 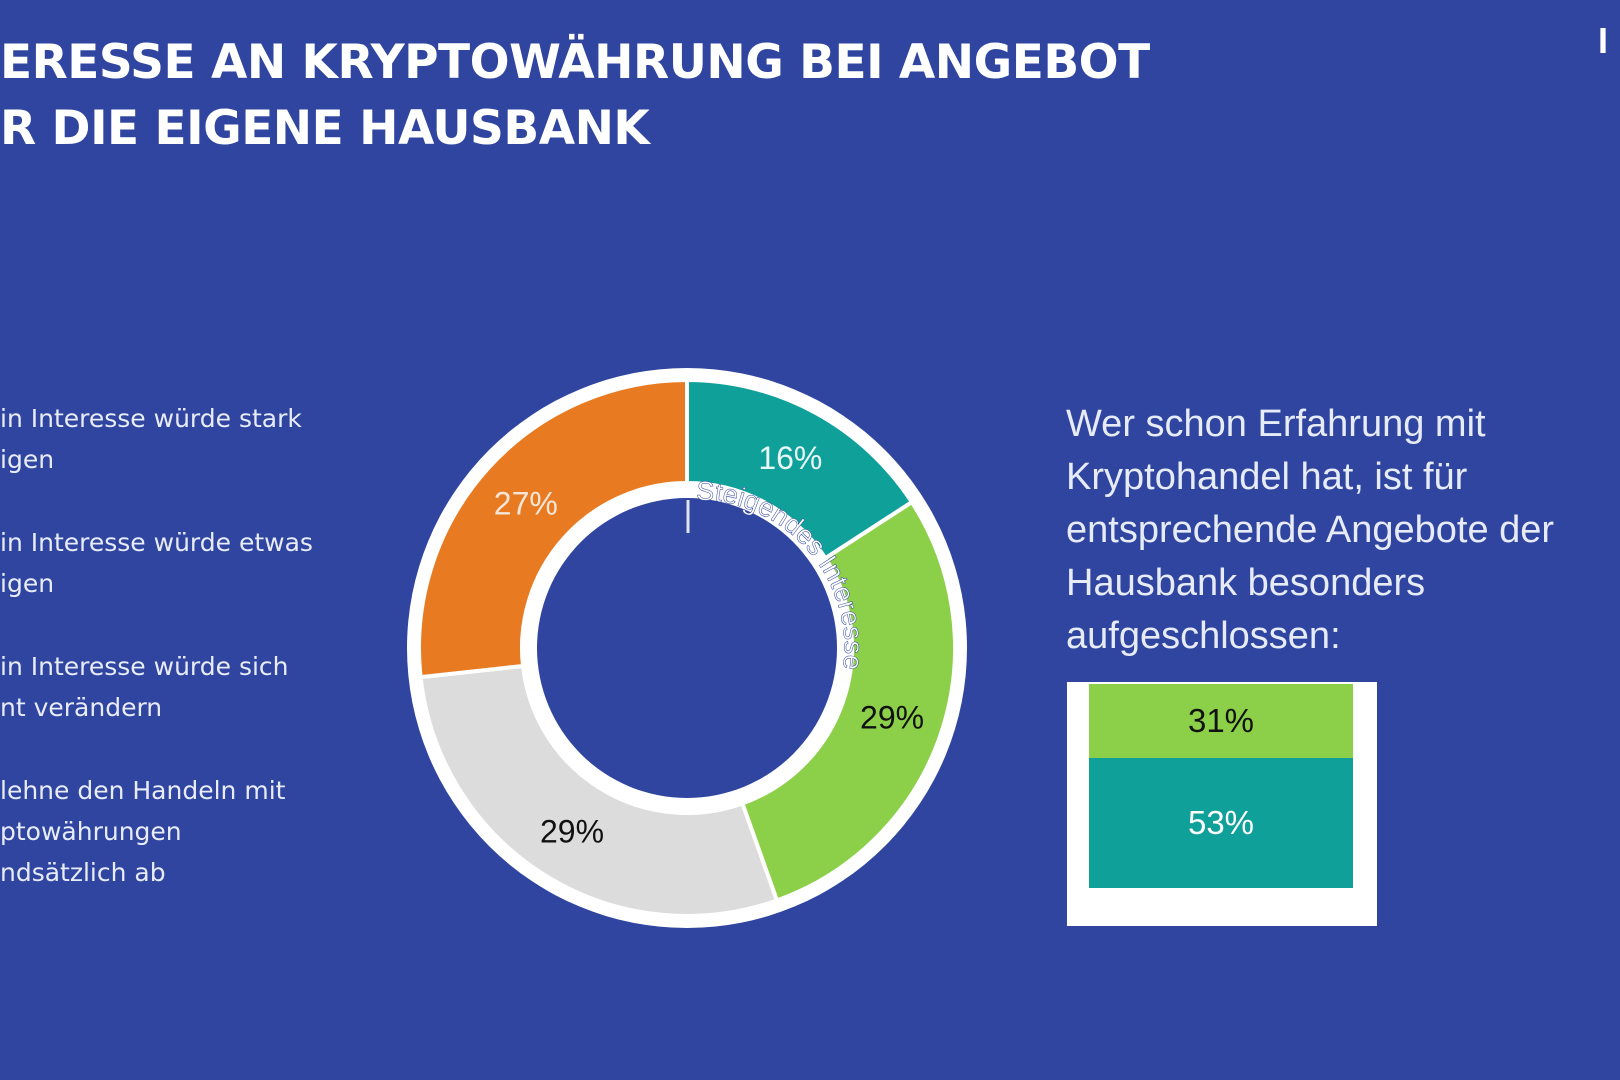 What do you see at coordinates (526, 503) in the screenshot?
I see `slice-label: 27%` at bounding box center [526, 503].